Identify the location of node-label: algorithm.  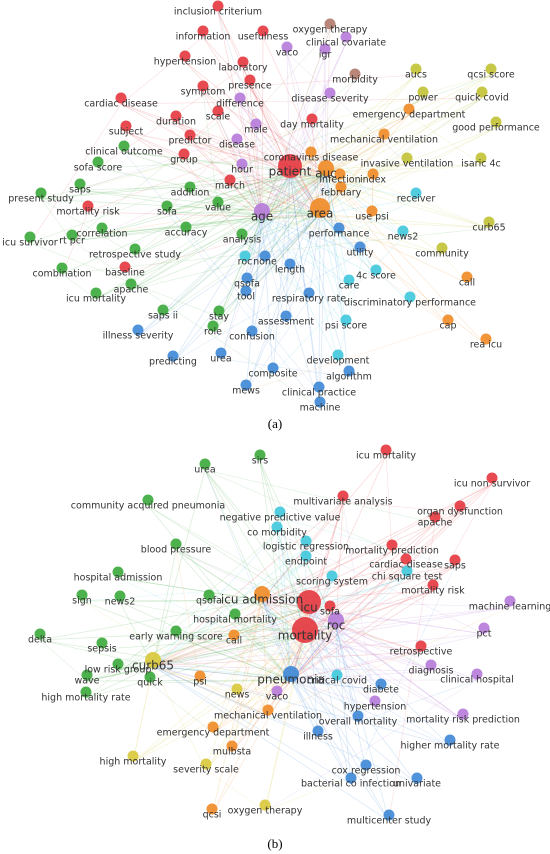
(349, 377).